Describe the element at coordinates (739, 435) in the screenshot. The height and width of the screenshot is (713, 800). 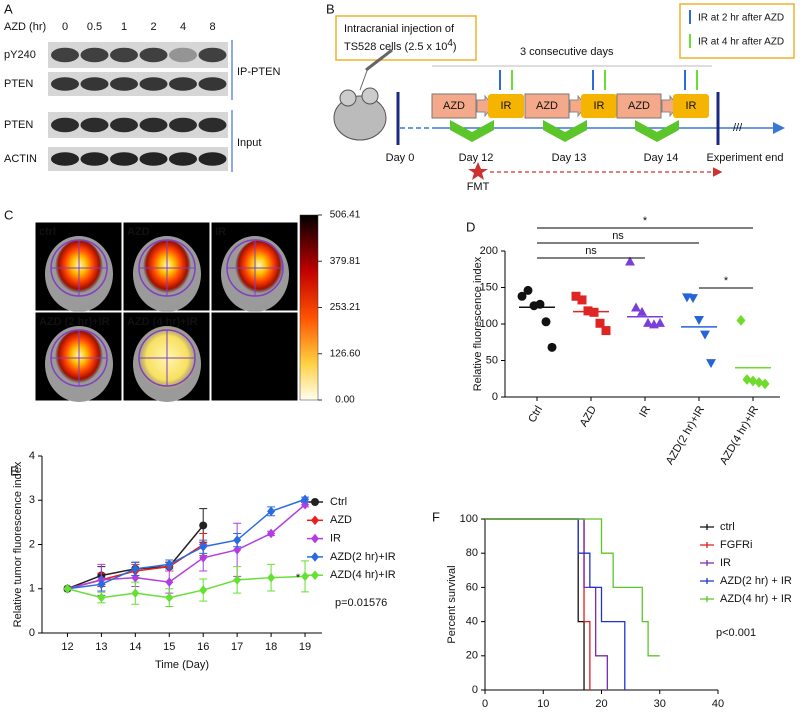
I see `x-tick-label: AZD(4 hr)+IR` at that location.